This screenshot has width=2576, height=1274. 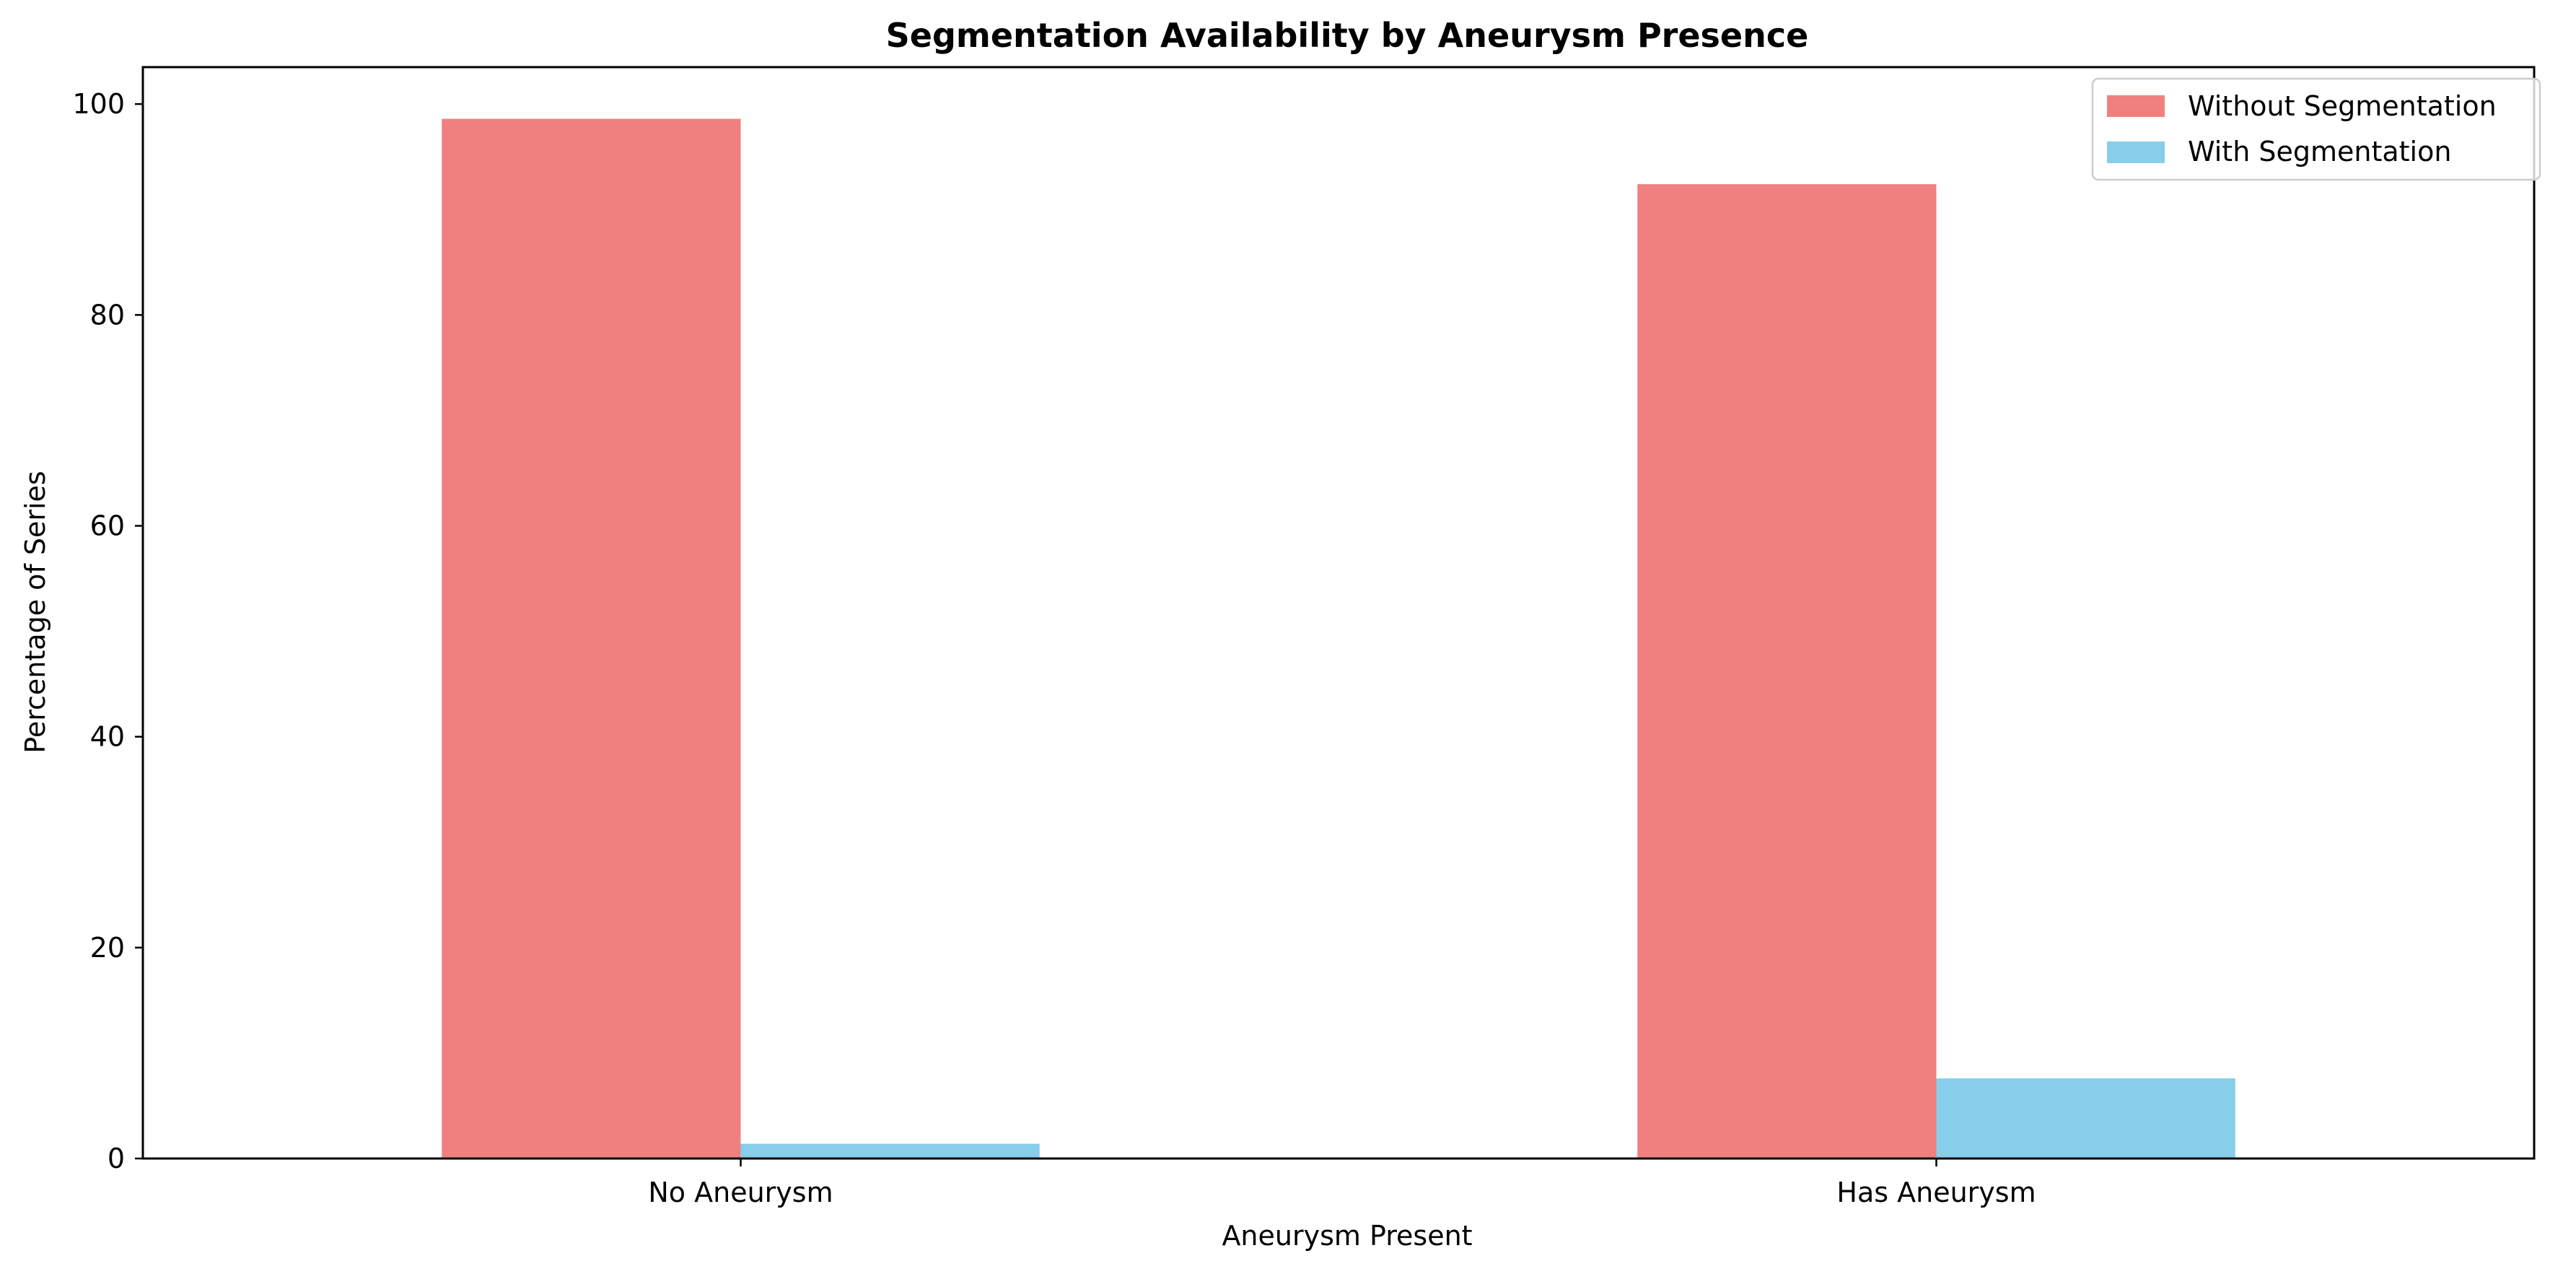 I want to click on bar-with-segmentation-no-aneurysm, so click(x=890, y=1151).